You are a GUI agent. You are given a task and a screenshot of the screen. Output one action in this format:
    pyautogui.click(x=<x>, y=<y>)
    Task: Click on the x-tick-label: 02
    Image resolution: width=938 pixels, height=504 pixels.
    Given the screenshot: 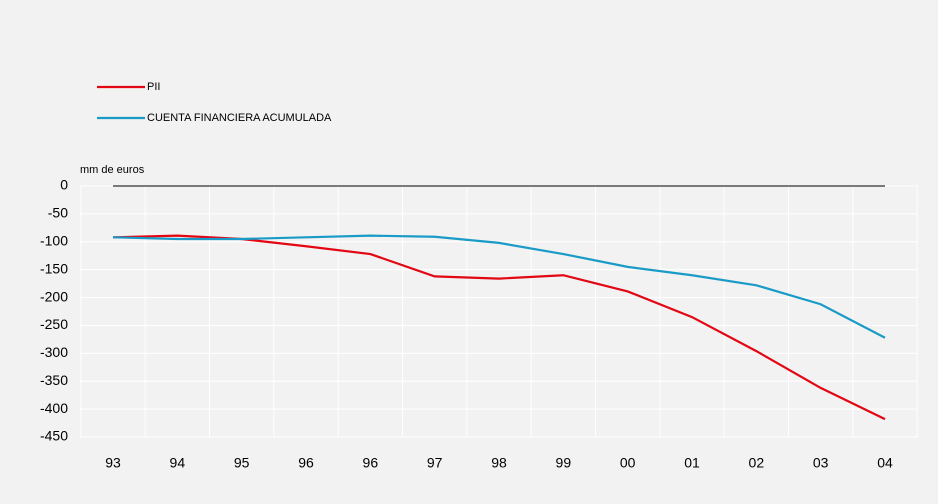 What is the action you would take?
    pyautogui.click(x=757, y=463)
    